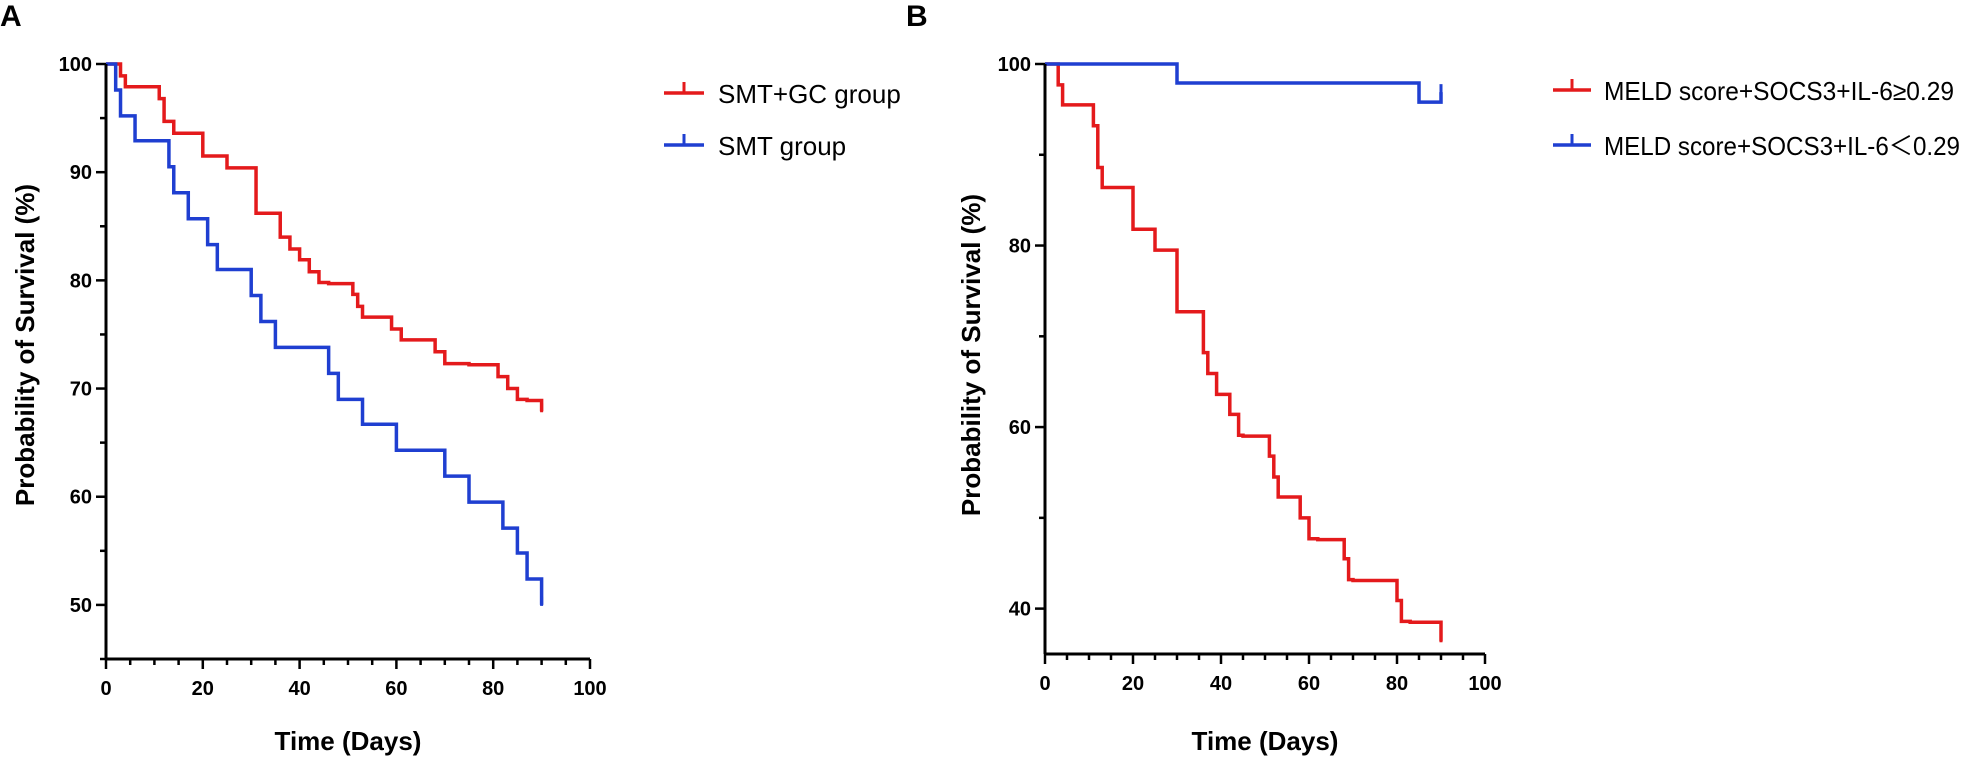 The image size is (1966, 763). What do you see at coordinates (81, 606) in the screenshot?
I see `y-tick-label: 50` at bounding box center [81, 606].